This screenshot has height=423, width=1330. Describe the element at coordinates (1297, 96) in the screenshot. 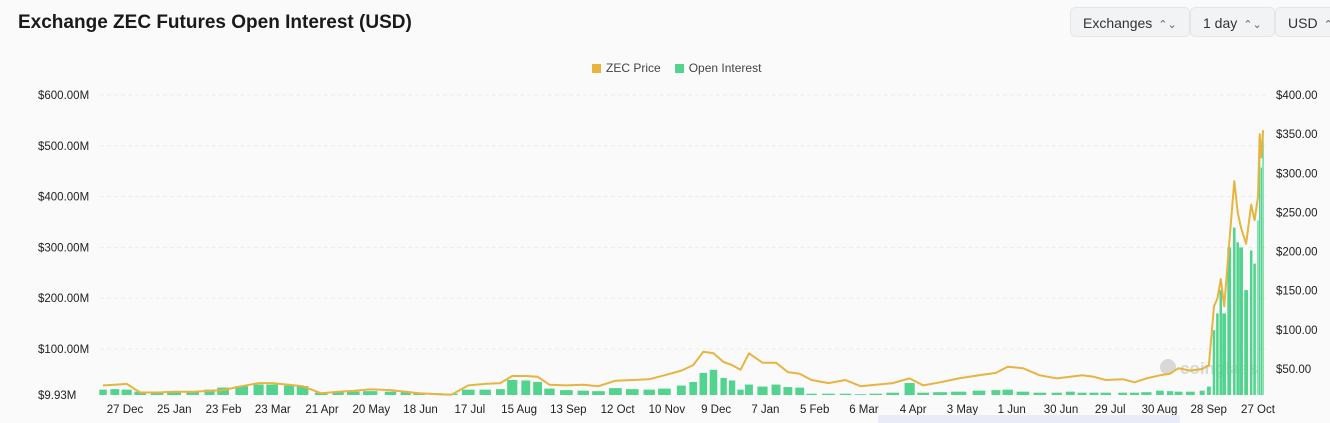

I see `right-tick-label: $400.00` at that location.